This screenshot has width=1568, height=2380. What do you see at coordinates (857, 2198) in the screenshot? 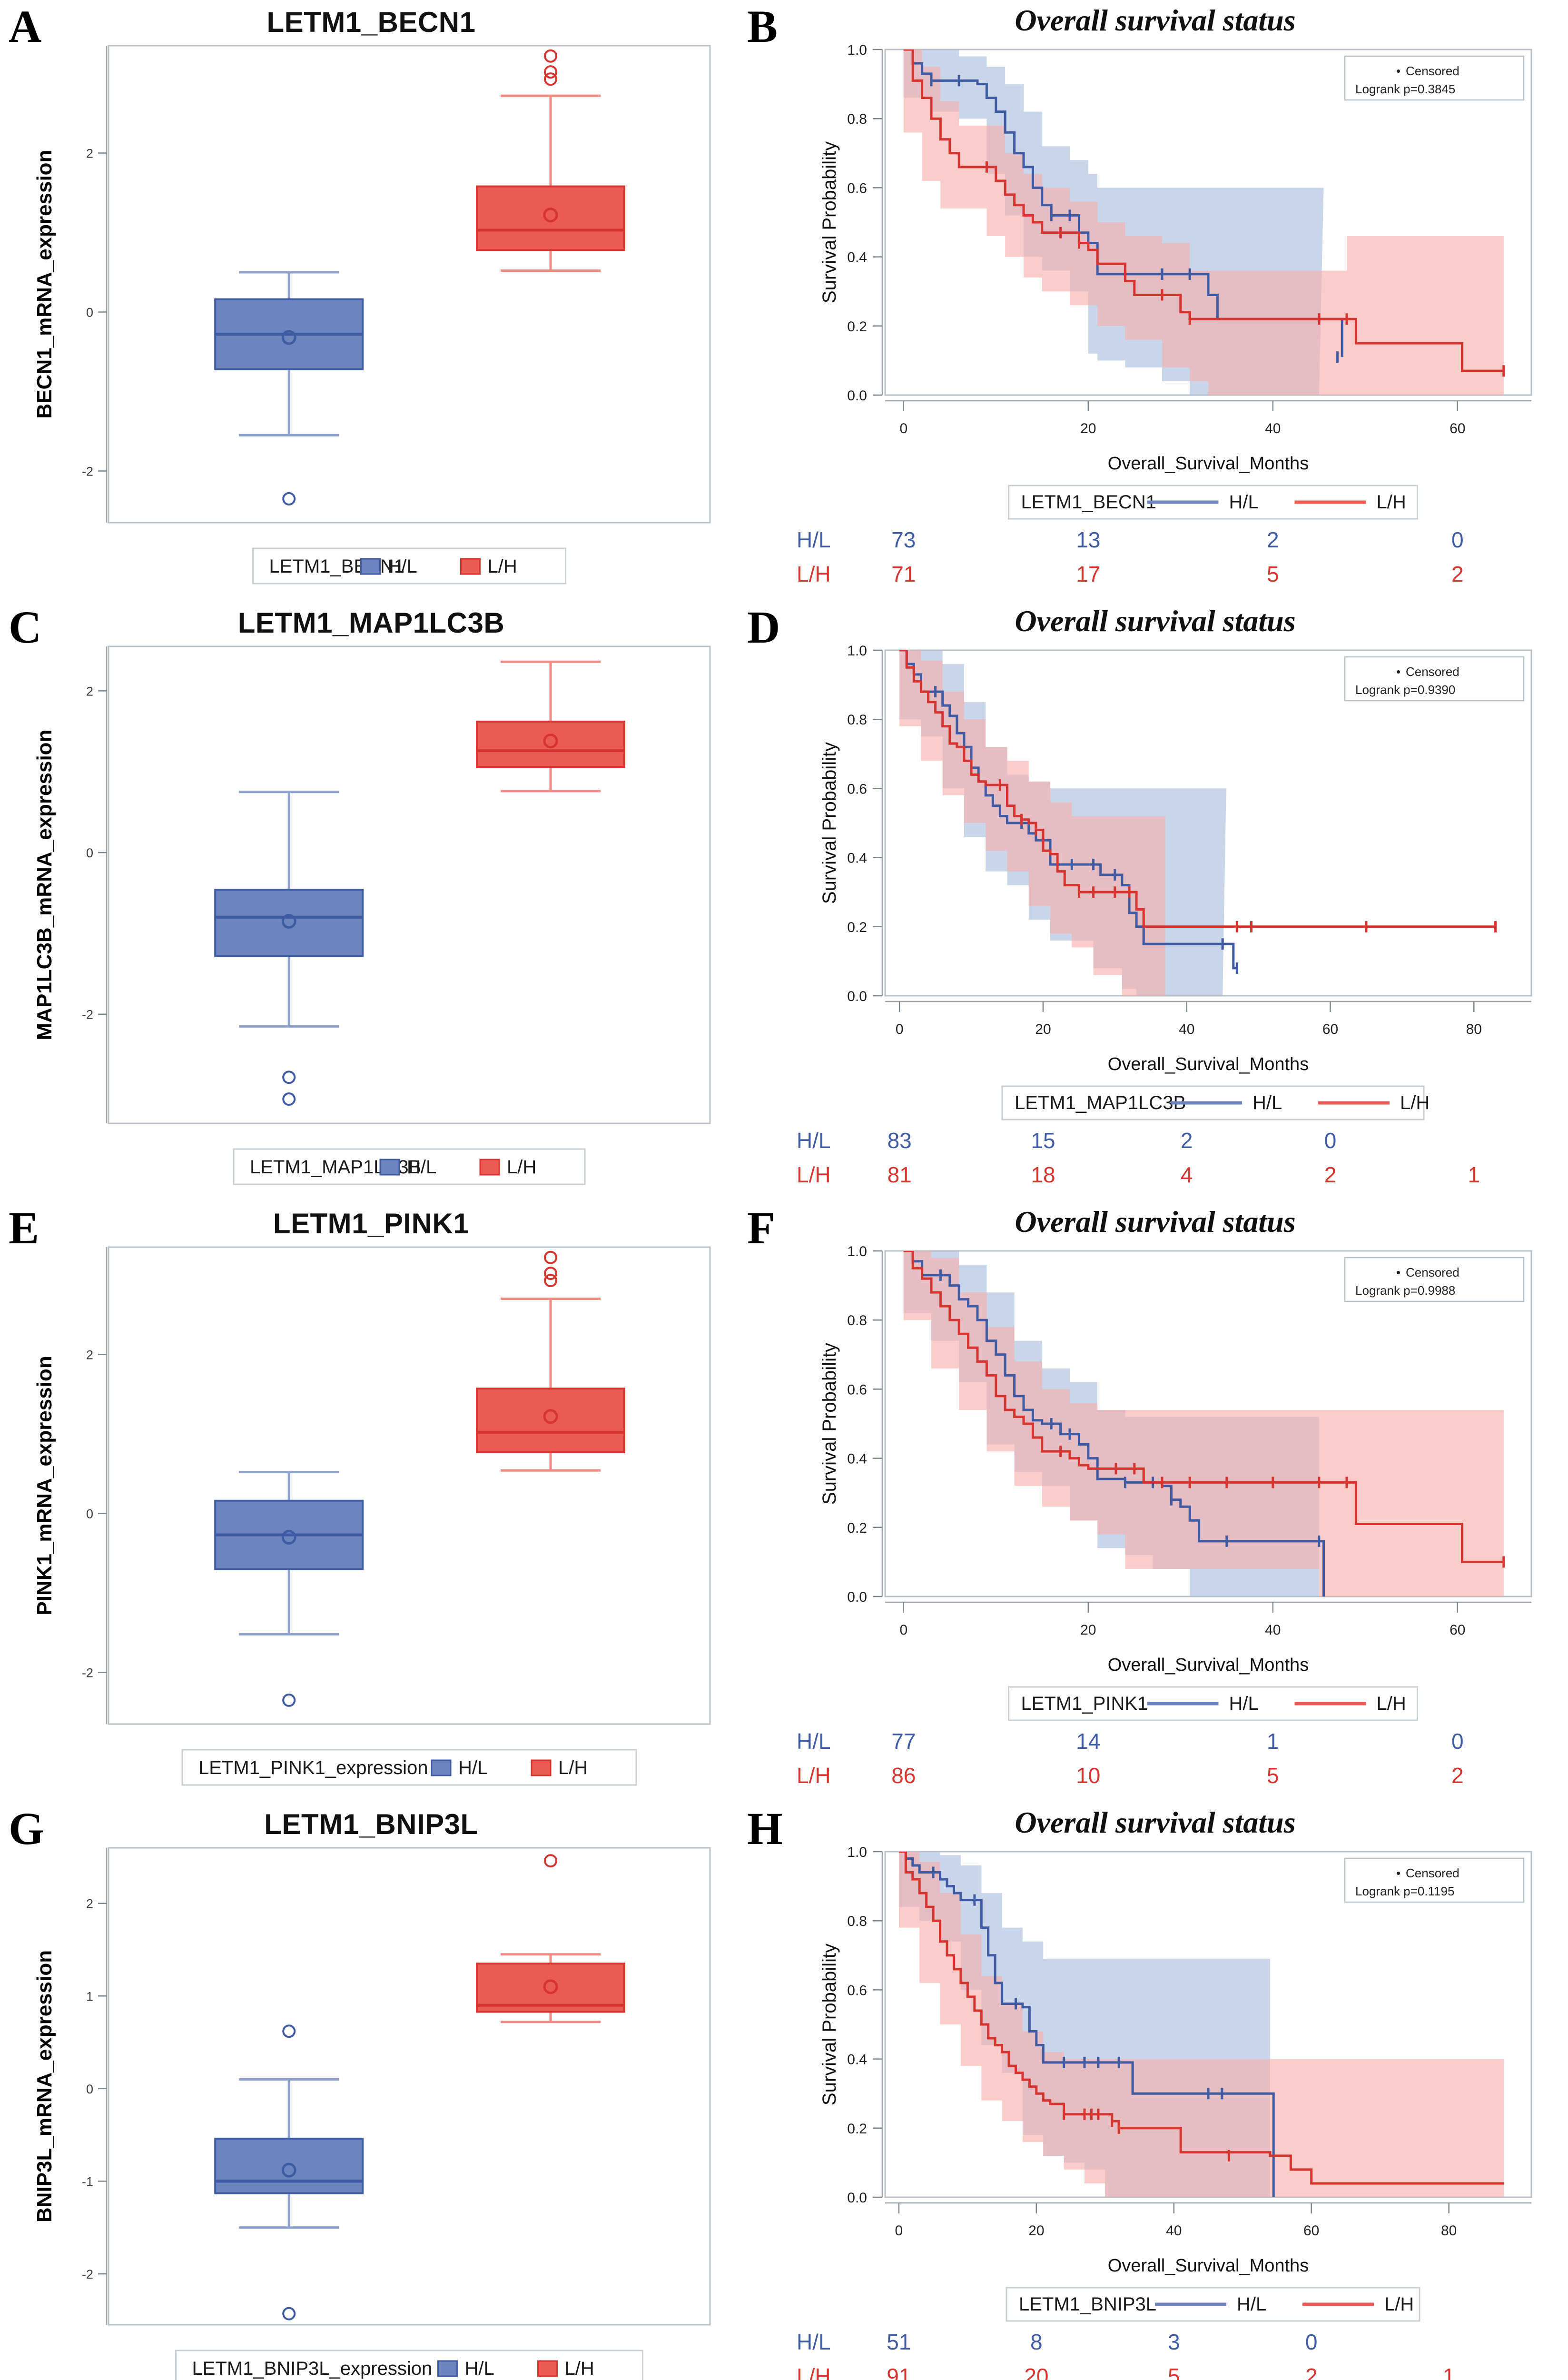
I see `y-tick-label: 0.0` at bounding box center [857, 2198].